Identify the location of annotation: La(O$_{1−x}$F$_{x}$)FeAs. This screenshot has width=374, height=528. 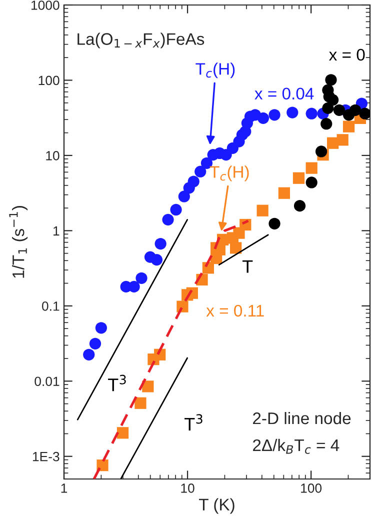
(141, 40).